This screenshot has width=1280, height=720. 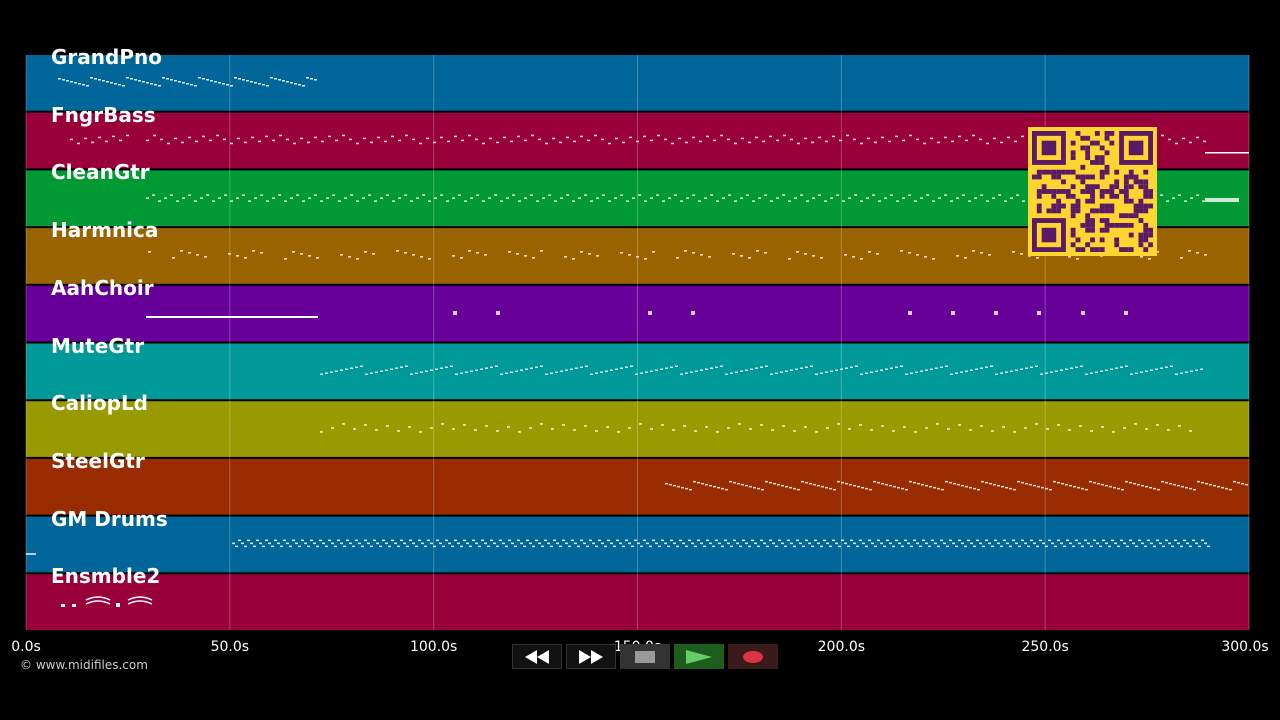 What do you see at coordinates (537, 656) in the screenshot?
I see `rewind-button` at bounding box center [537, 656].